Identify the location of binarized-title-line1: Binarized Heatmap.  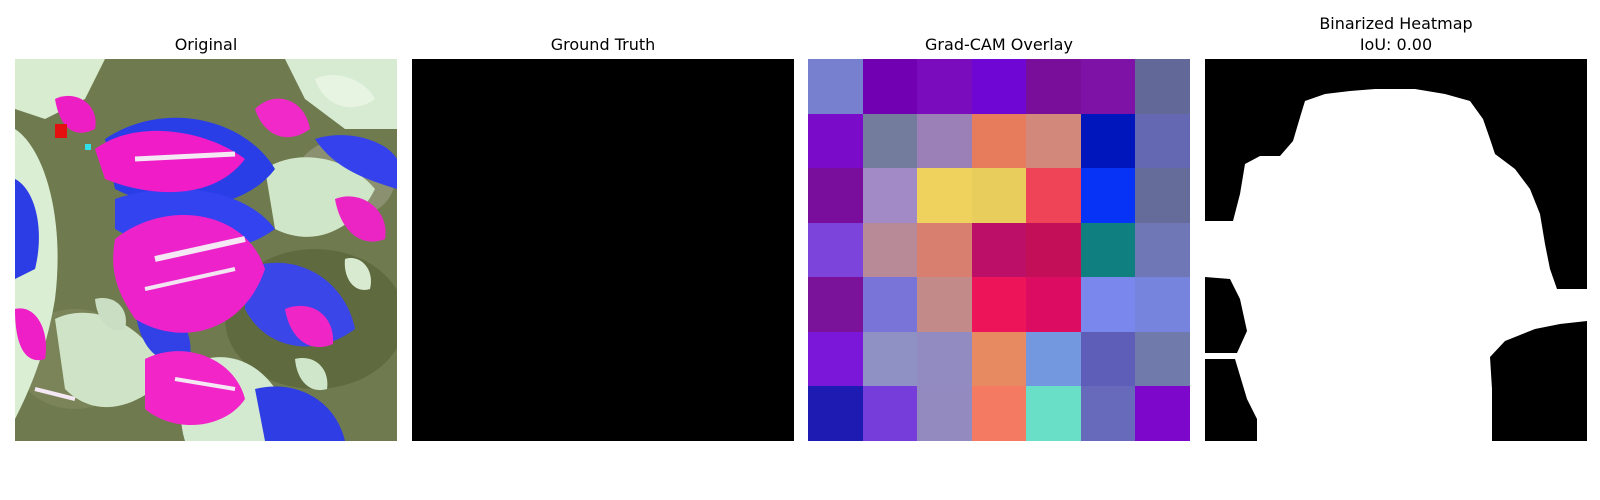
(1396, 23).